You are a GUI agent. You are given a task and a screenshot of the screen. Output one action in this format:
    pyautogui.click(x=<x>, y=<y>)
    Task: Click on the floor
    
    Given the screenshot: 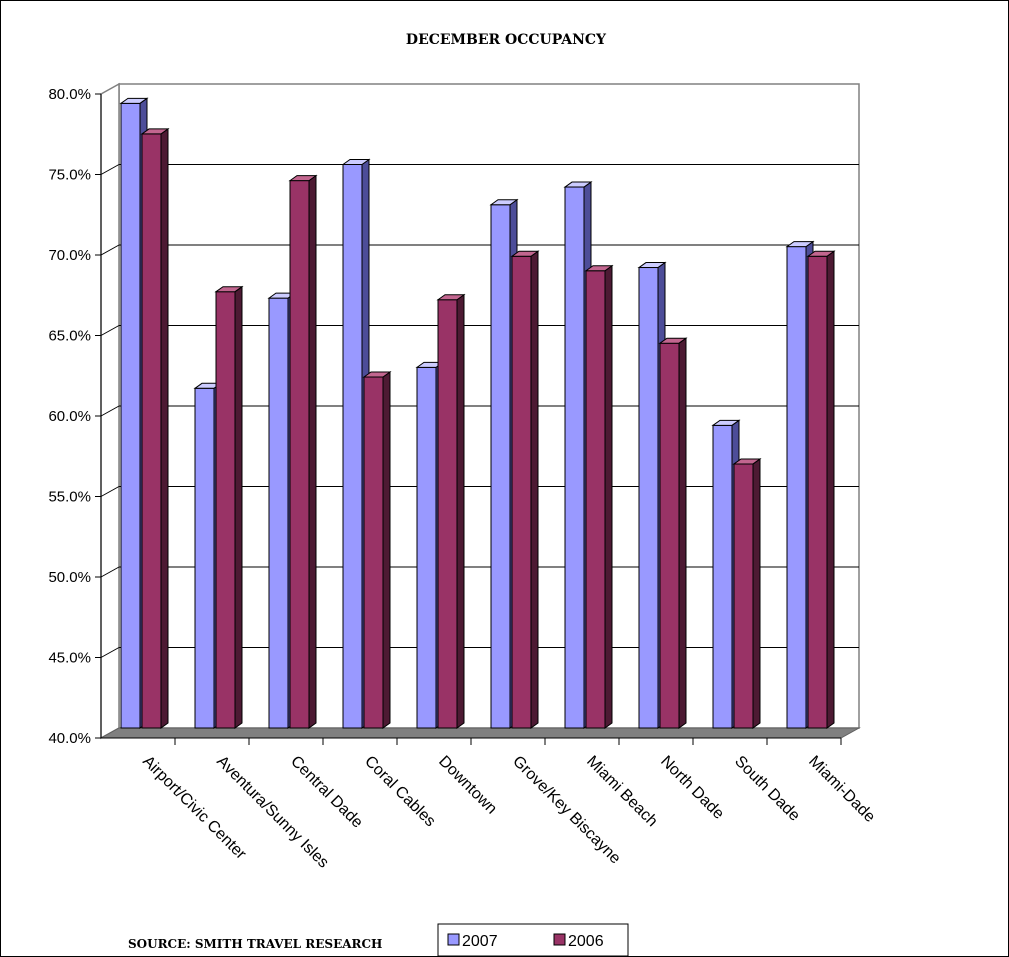 What is the action you would take?
    pyautogui.click(x=480, y=733)
    